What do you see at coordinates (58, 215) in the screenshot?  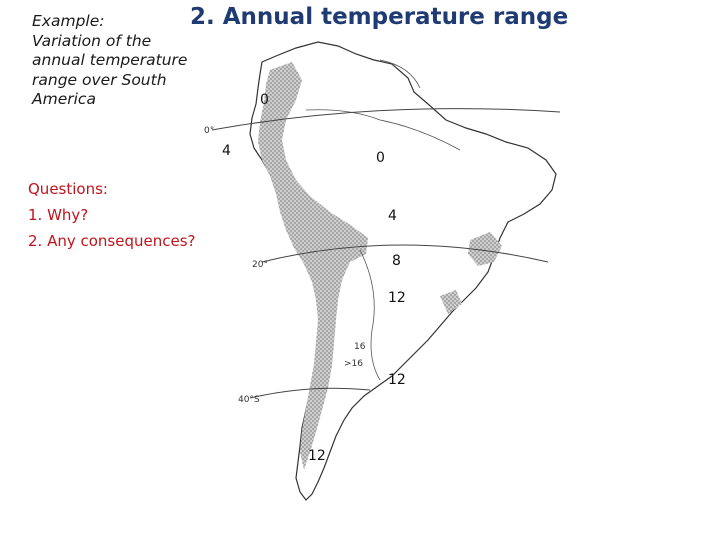 I see `question-item: 1. Why?` at bounding box center [58, 215].